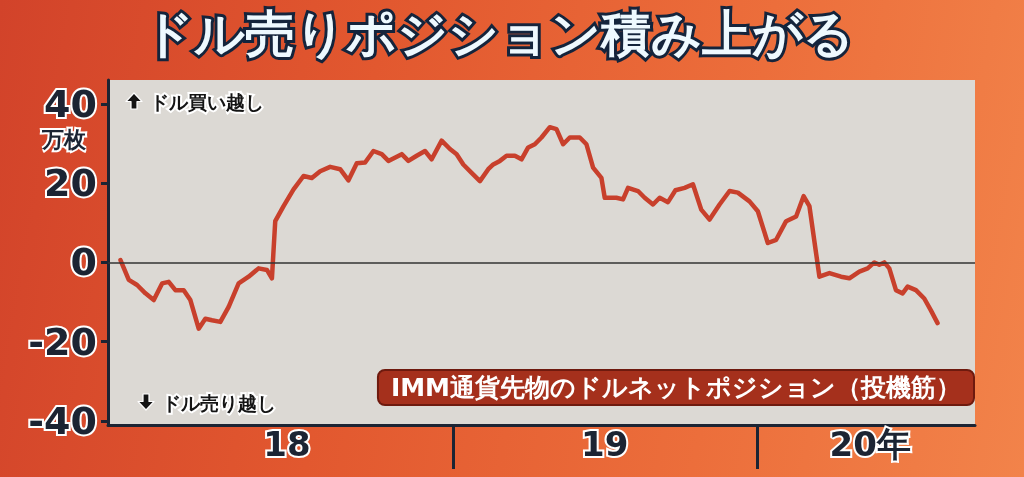 Image resolution: width=1024 pixels, height=477 pixels. What do you see at coordinates (870, 444) in the screenshot?
I see `x-tick-label: 20年` at bounding box center [870, 444].